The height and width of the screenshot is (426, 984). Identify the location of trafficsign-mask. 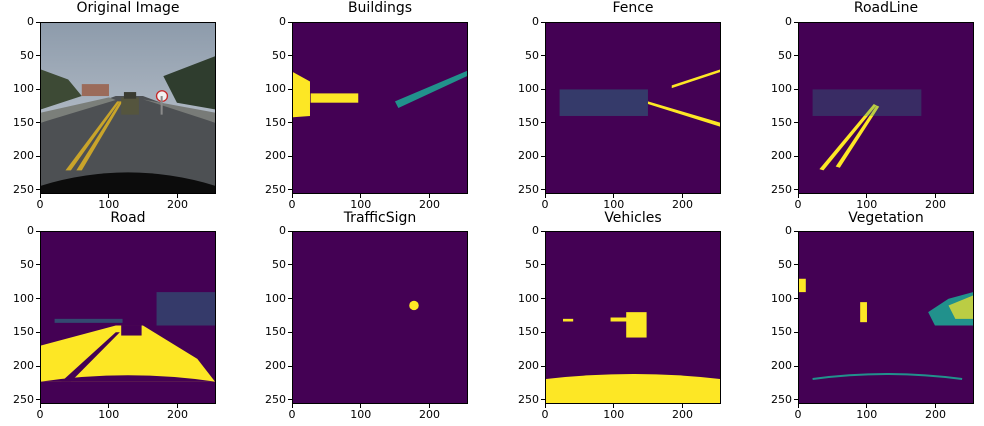
(380, 317).